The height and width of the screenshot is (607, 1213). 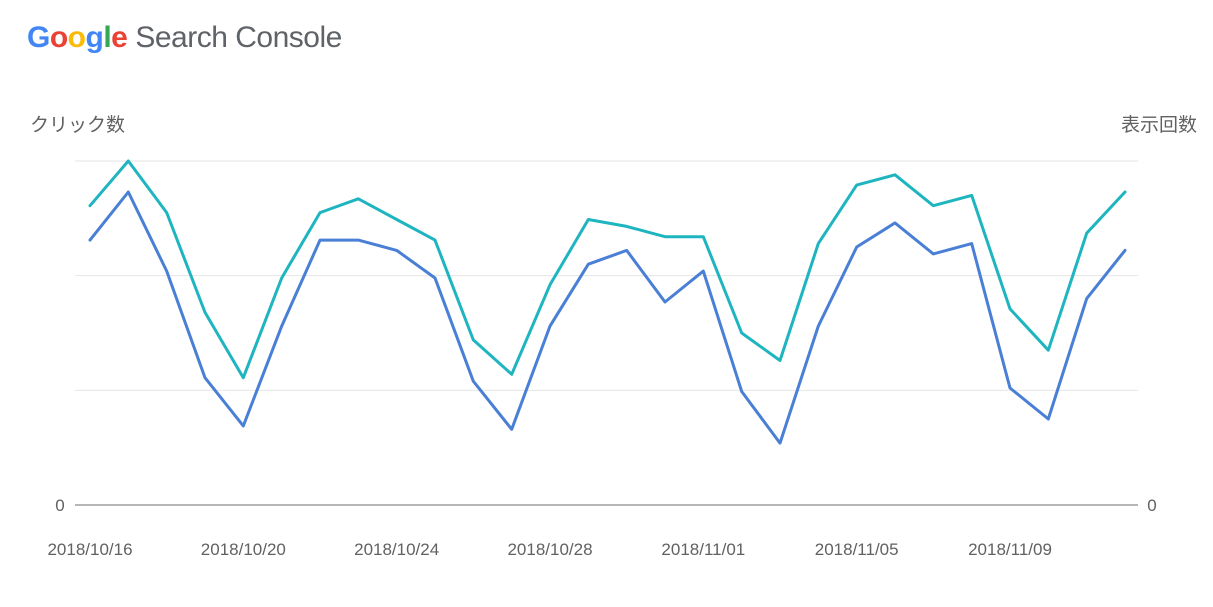 I want to click on x-tick-label: 2018/11/09, so click(x=1010, y=549).